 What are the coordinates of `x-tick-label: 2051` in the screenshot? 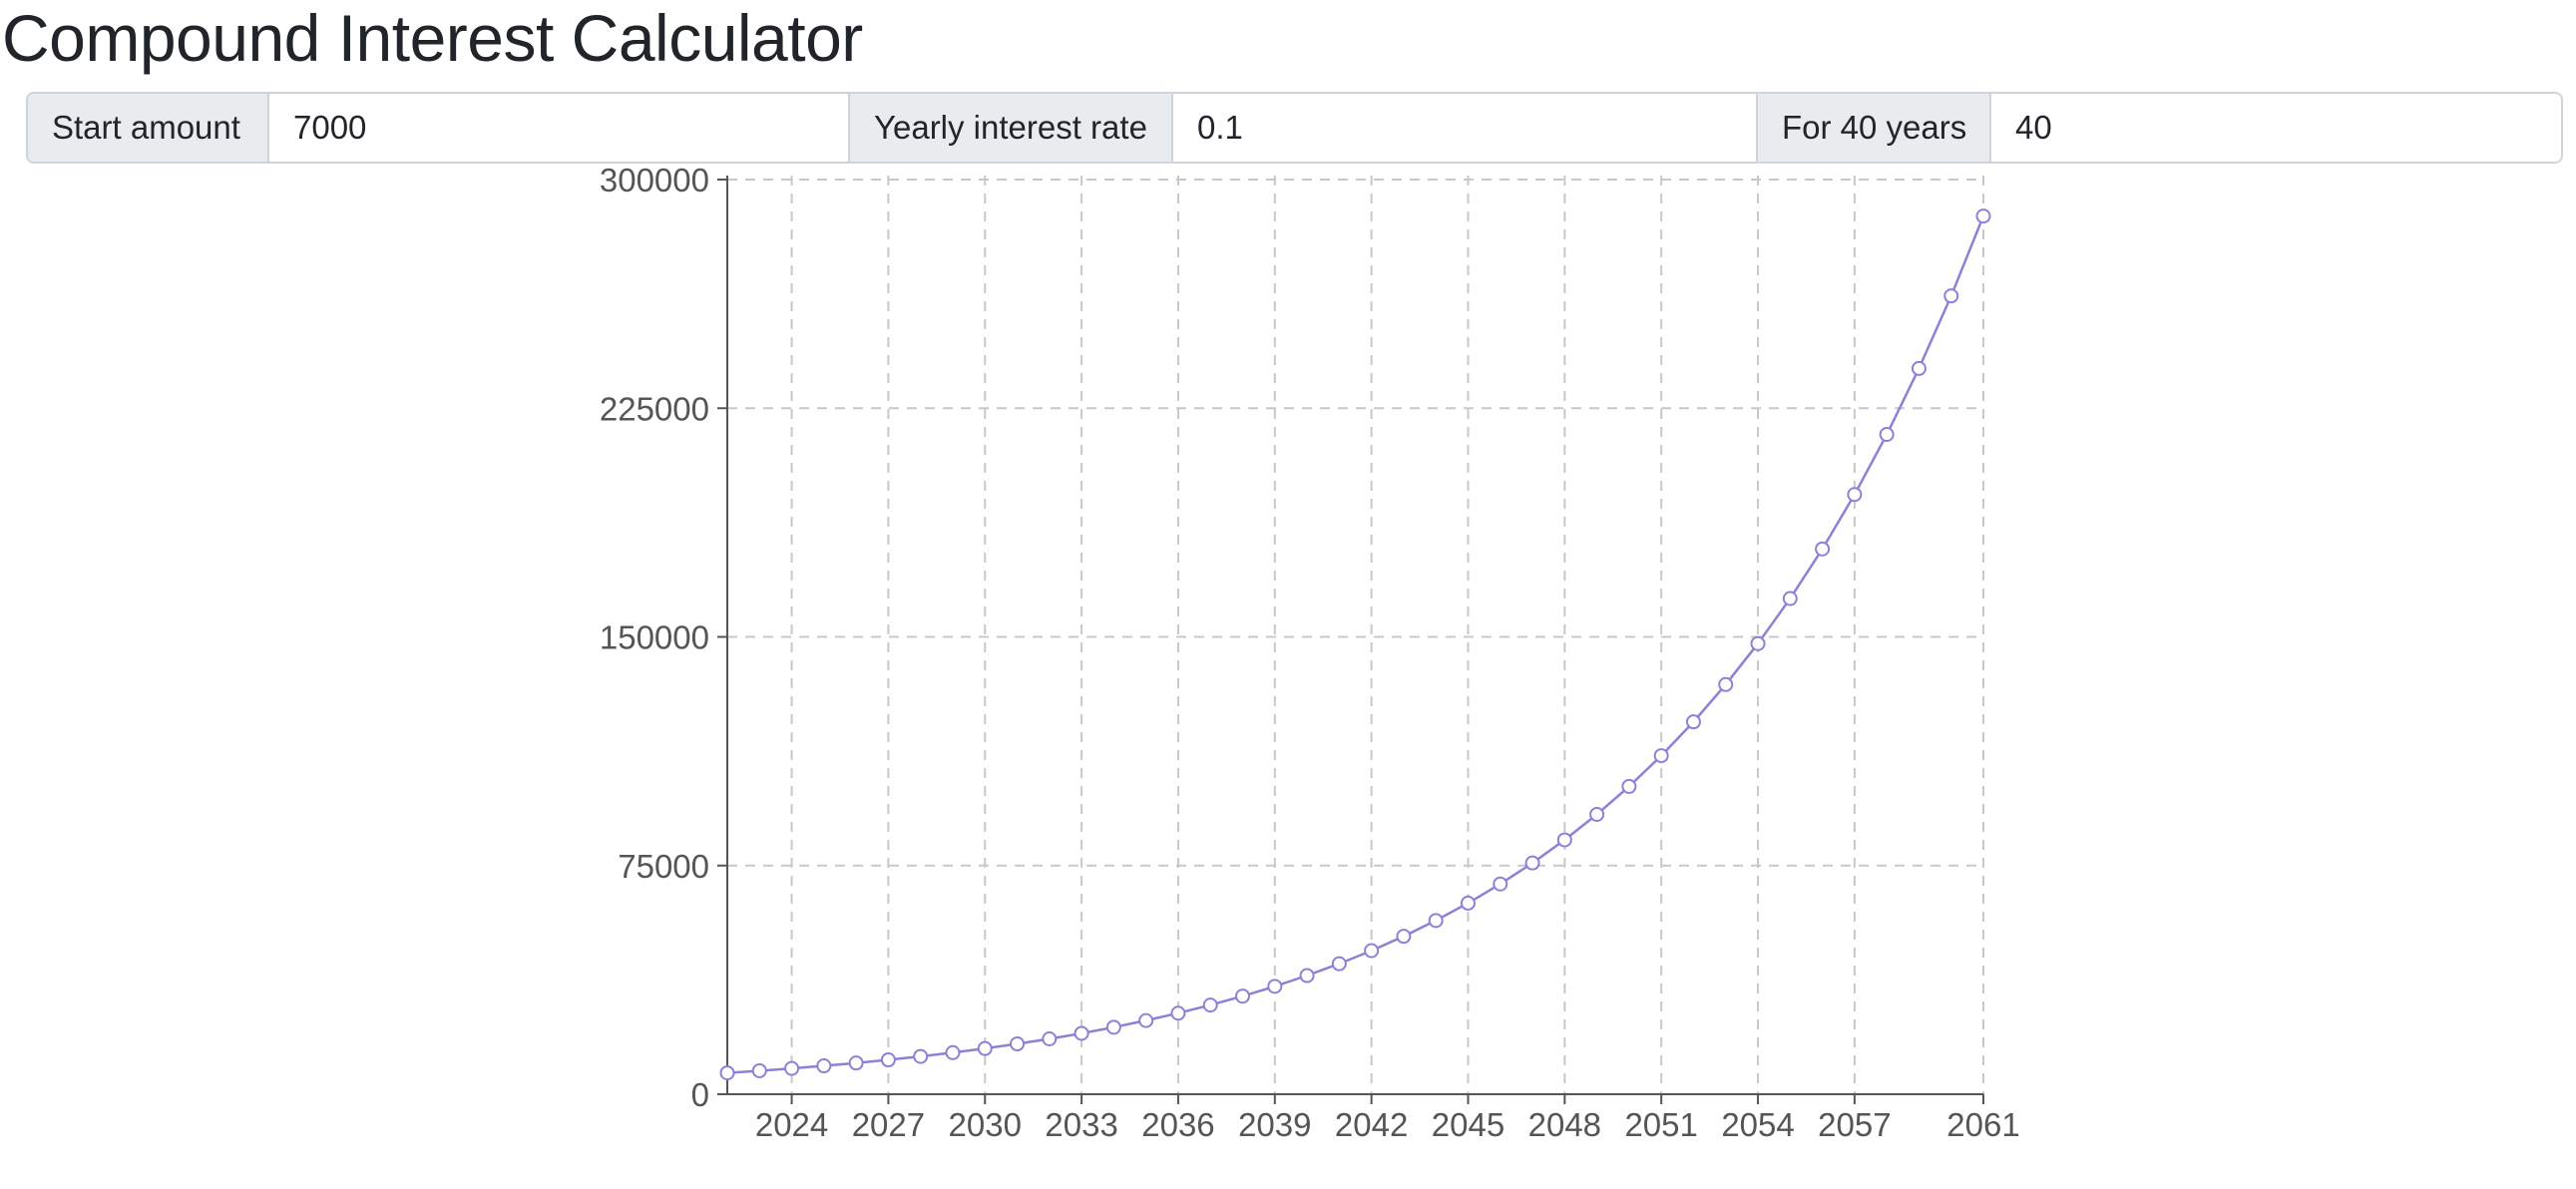 It's located at (1660, 1124).